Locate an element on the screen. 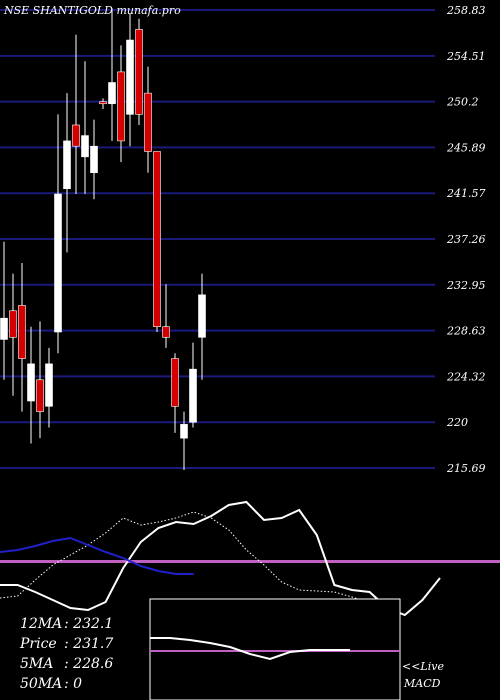 The width and height of the screenshot is (500, 700). y-tick-2: 250.2 is located at coordinates (462, 102).